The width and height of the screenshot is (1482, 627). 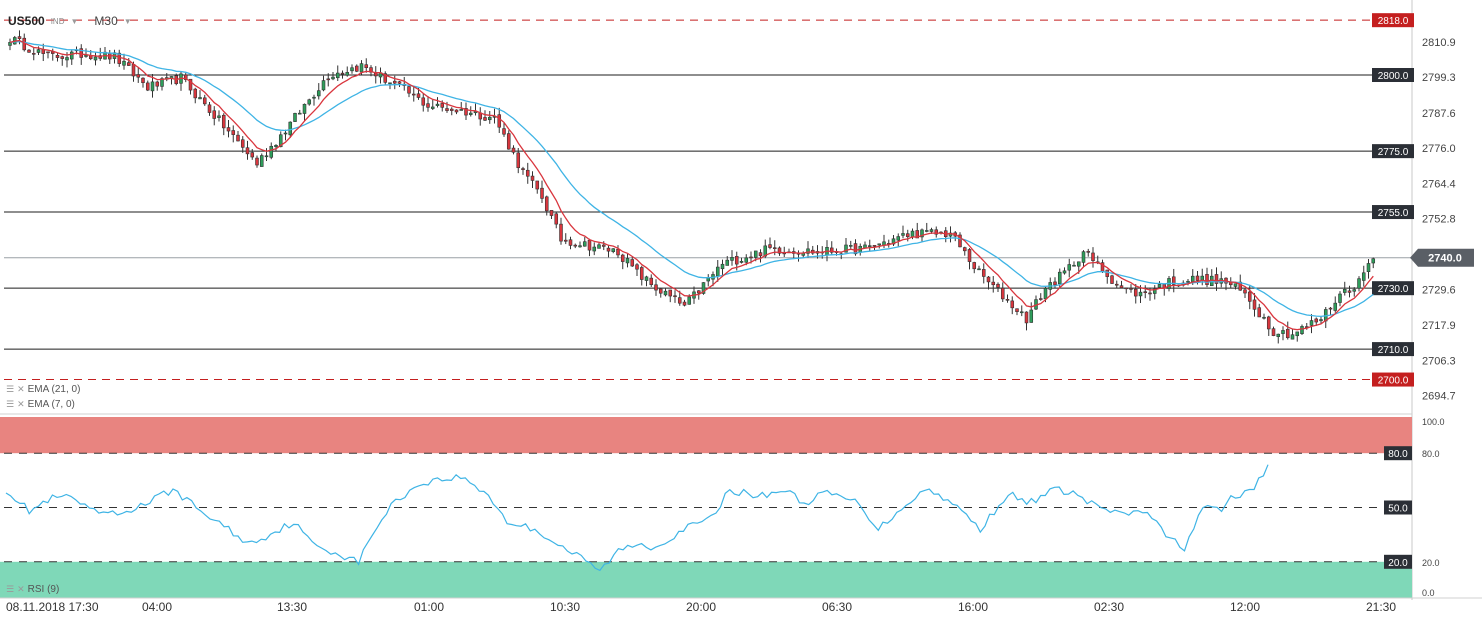 I want to click on symbol-dropdown-icon: ▼, so click(x=74, y=21).